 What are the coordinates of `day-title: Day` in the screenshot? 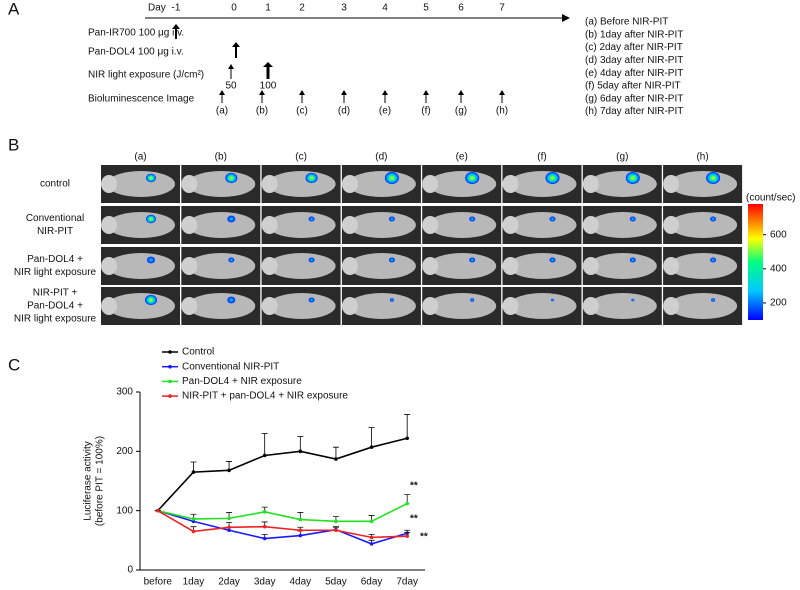 It's located at (157, 8).